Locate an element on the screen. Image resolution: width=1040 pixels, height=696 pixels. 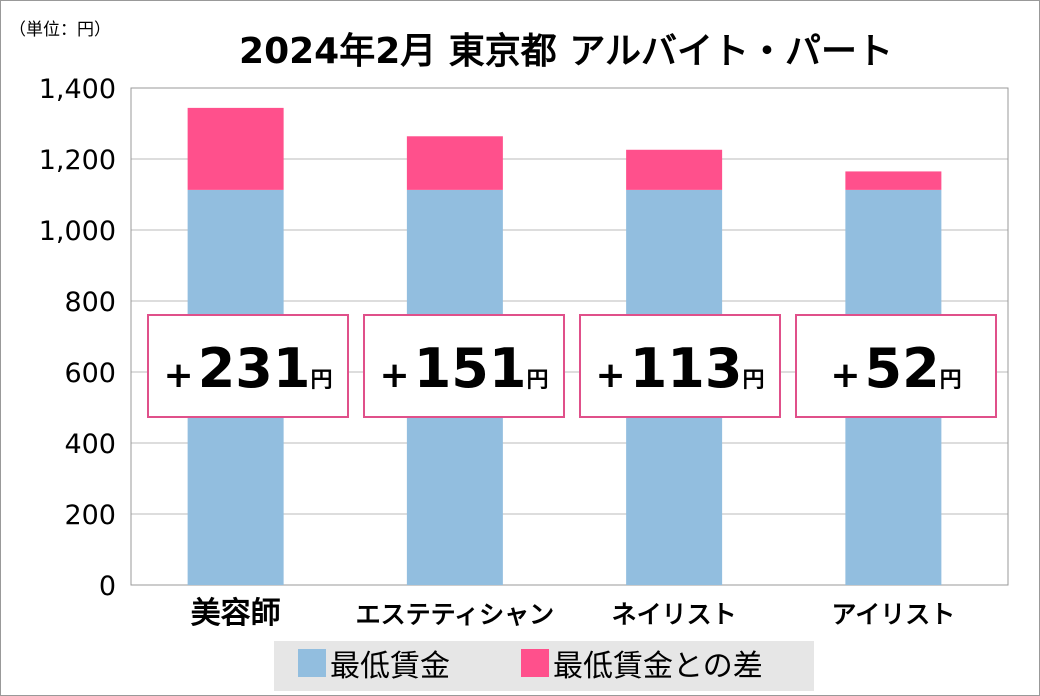
annotation-label: +113円 is located at coordinates (680, 368).